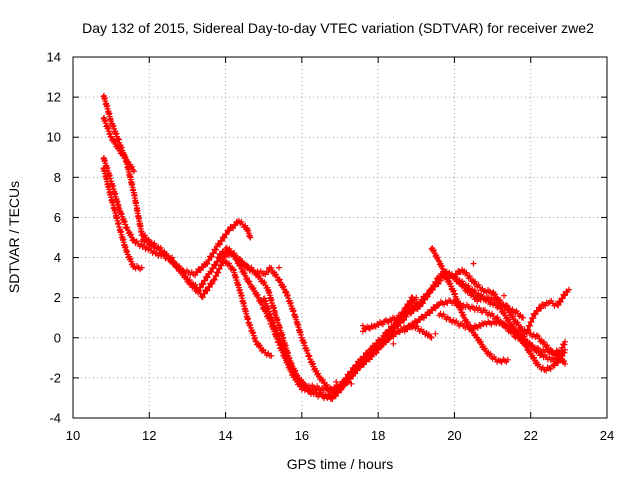 This screenshot has height=480, width=640. What do you see at coordinates (141, 267) in the screenshot?
I see `data-point-track-d` at bounding box center [141, 267].